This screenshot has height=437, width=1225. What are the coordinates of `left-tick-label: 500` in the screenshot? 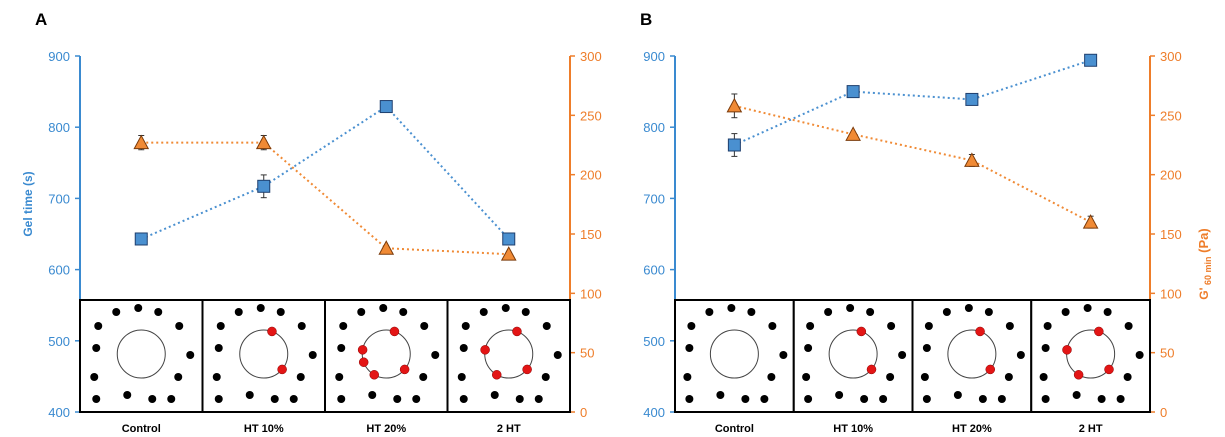 It's located at (59, 341).